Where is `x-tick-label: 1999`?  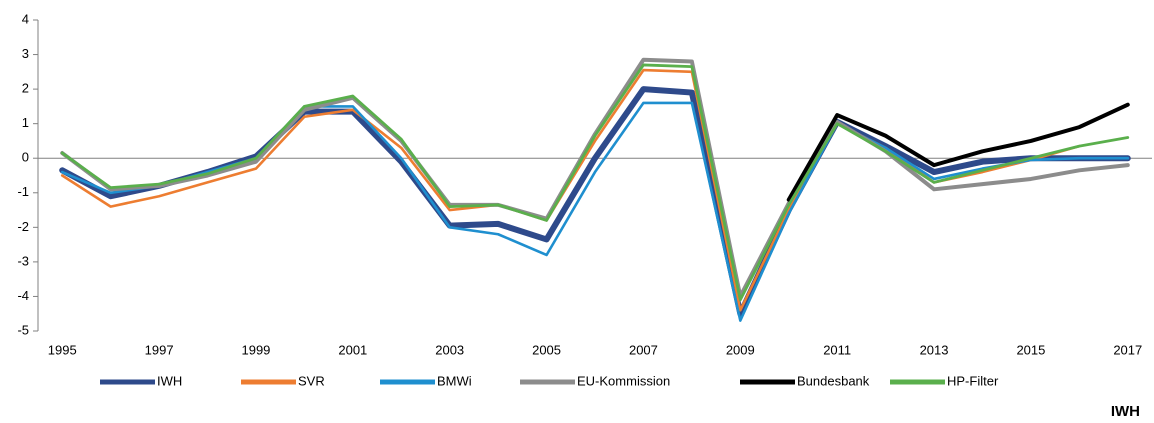 x-tick-label: 1999 is located at coordinates (255, 349).